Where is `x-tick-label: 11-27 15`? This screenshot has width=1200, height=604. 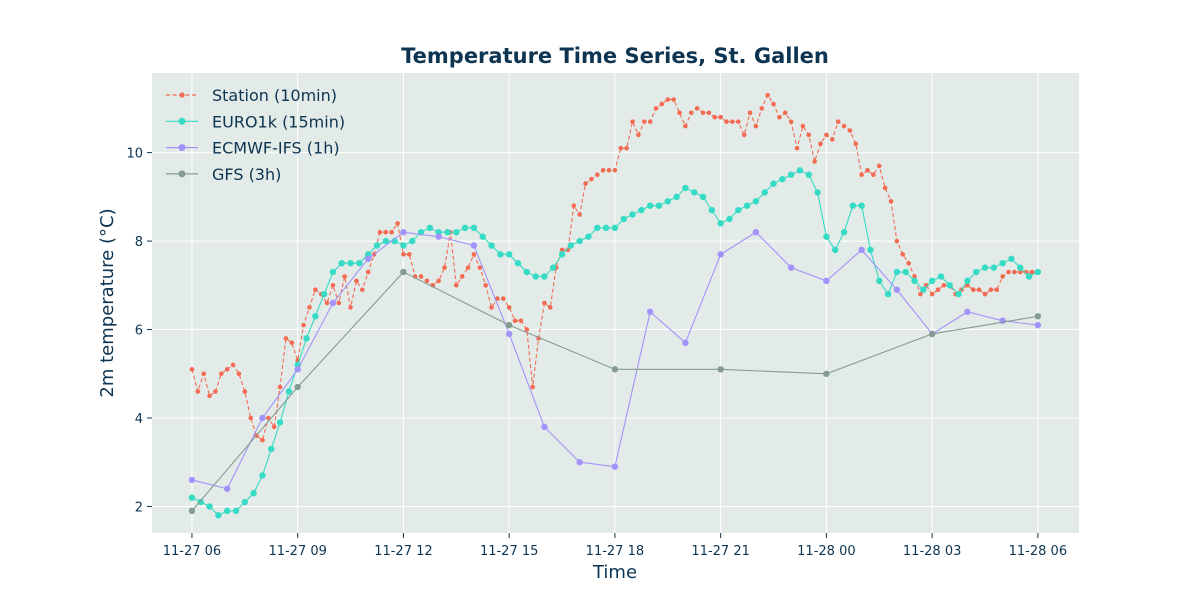 x-tick-label: 11-27 15 is located at coordinates (509, 551).